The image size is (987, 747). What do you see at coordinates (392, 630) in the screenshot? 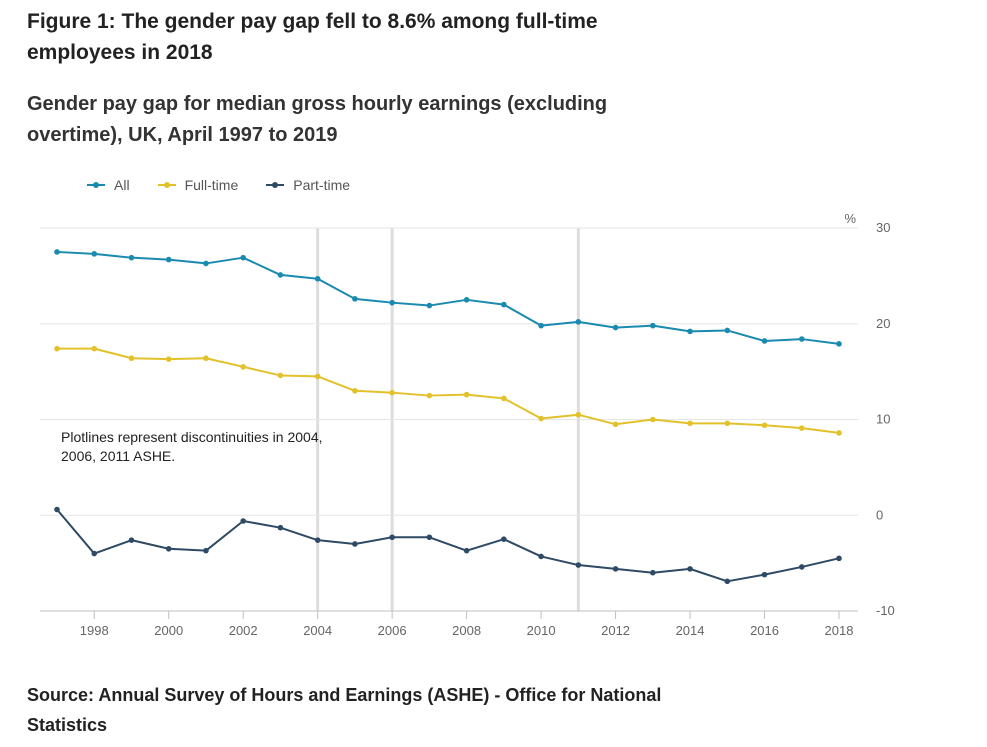
I see `x-tick-label: 2006` at bounding box center [392, 630].